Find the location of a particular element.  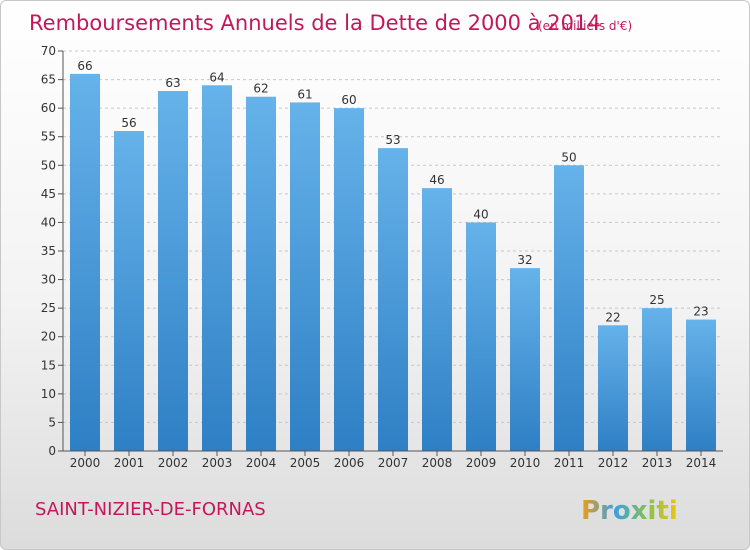

x-tick-label: 2009 is located at coordinates (481, 463).